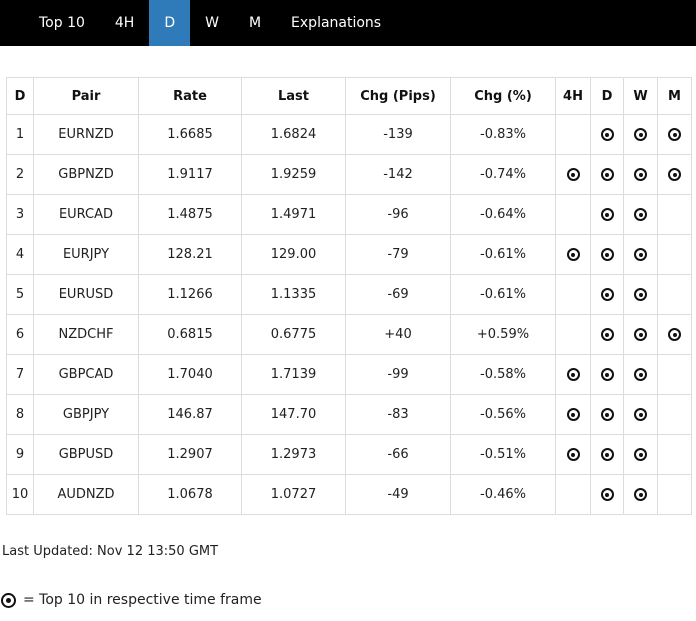 This screenshot has width=696, height=621. What do you see at coordinates (503, 174) in the screenshot?
I see `chg-pct-cell: -0.74%` at bounding box center [503, 174].